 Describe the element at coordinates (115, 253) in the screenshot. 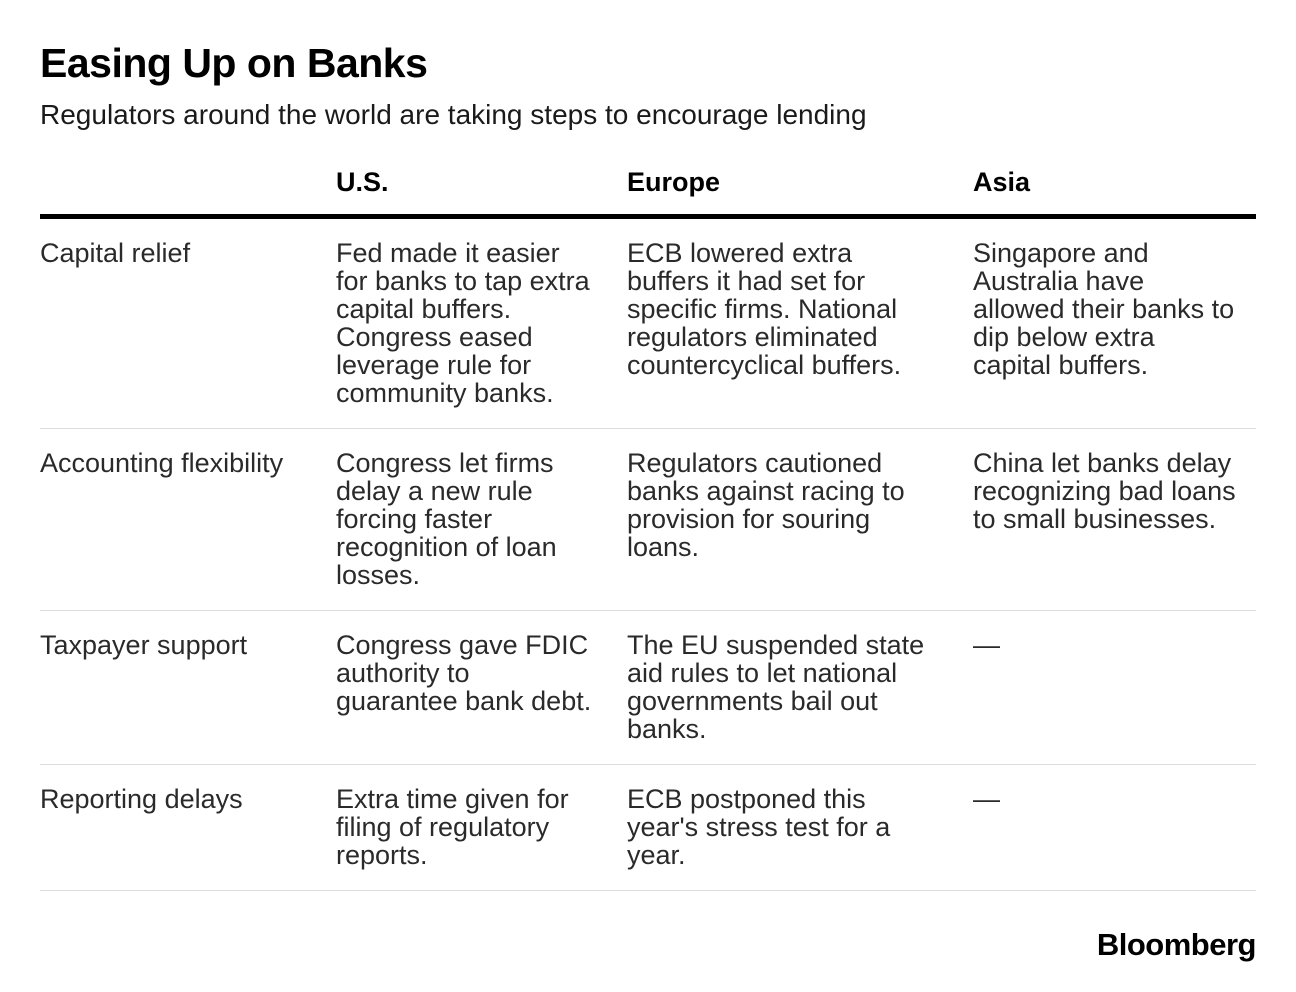

I see `row-label: Capital relief` at that location.